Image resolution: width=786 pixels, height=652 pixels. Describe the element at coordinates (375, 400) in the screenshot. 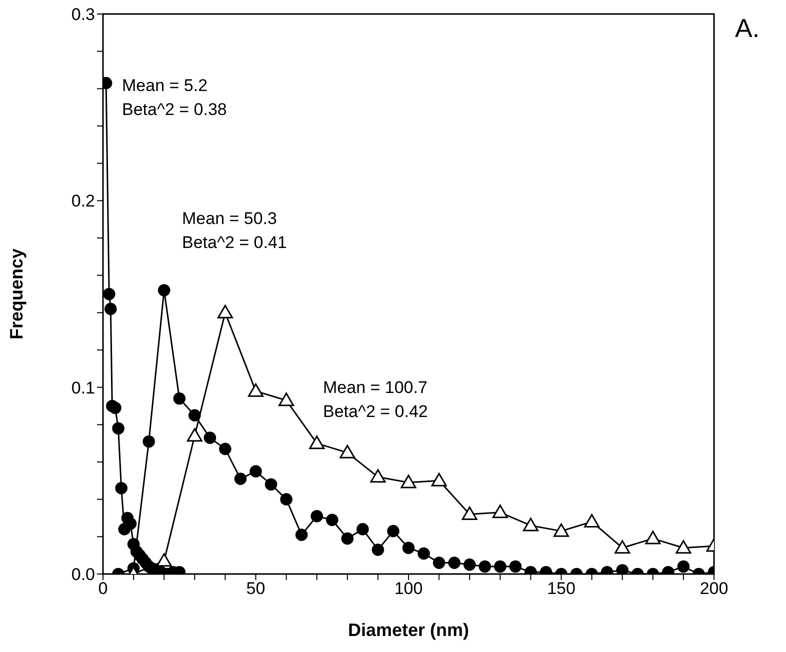

I see `annotation: Mean = 100.7 Beta^2 = 0.42` at that location.